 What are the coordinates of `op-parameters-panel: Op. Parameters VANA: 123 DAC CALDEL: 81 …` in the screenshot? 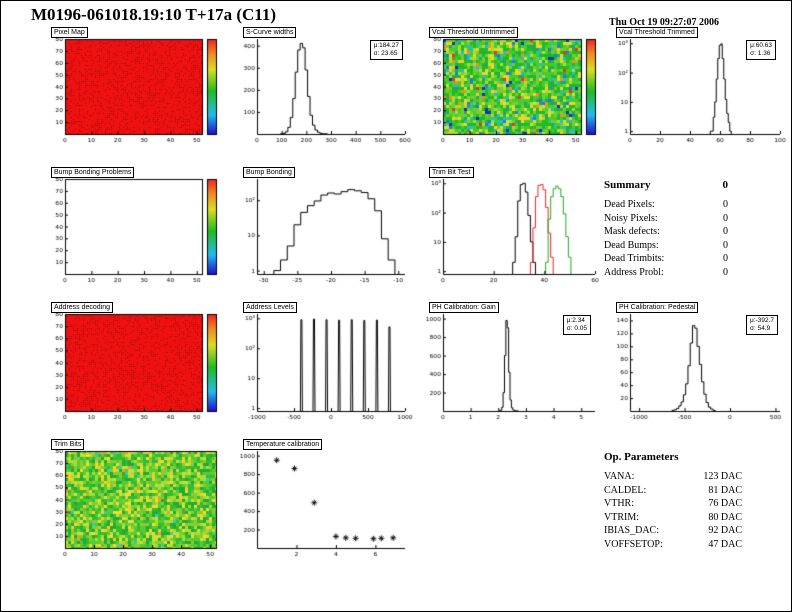 It's located at (673, 501).